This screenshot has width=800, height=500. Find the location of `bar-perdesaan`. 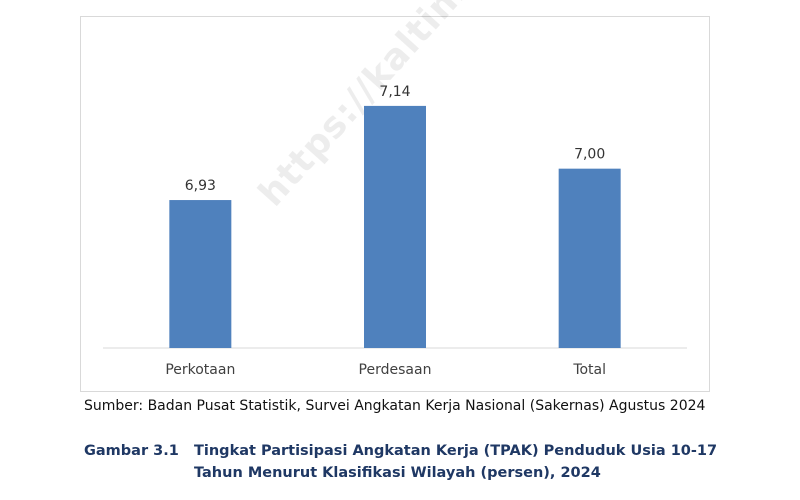

bar-perdesaan is located at coordinates (395, 227).